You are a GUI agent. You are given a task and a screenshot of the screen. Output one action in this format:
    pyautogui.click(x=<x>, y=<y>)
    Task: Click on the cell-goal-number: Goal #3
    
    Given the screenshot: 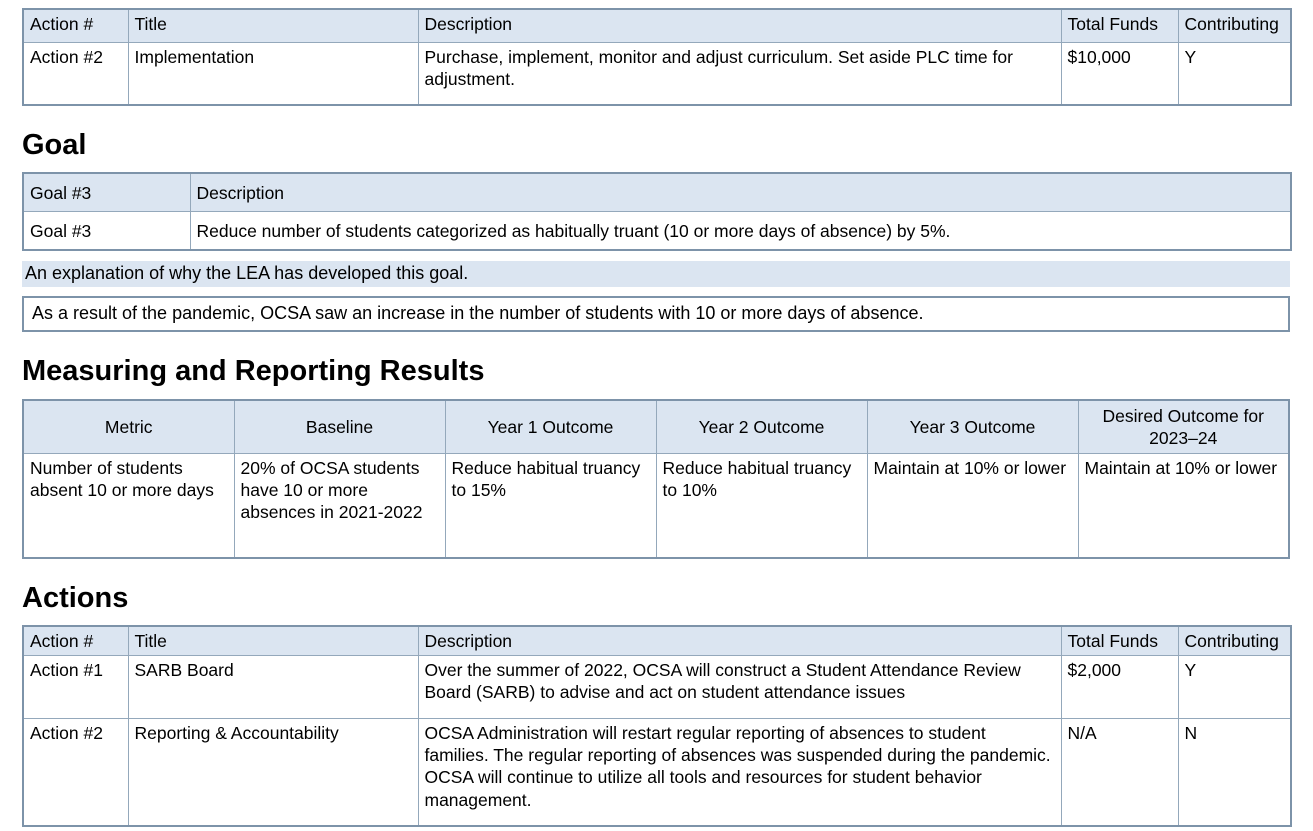 What is the action you would take?
    pyautogui.click(x=106, y=231)
    